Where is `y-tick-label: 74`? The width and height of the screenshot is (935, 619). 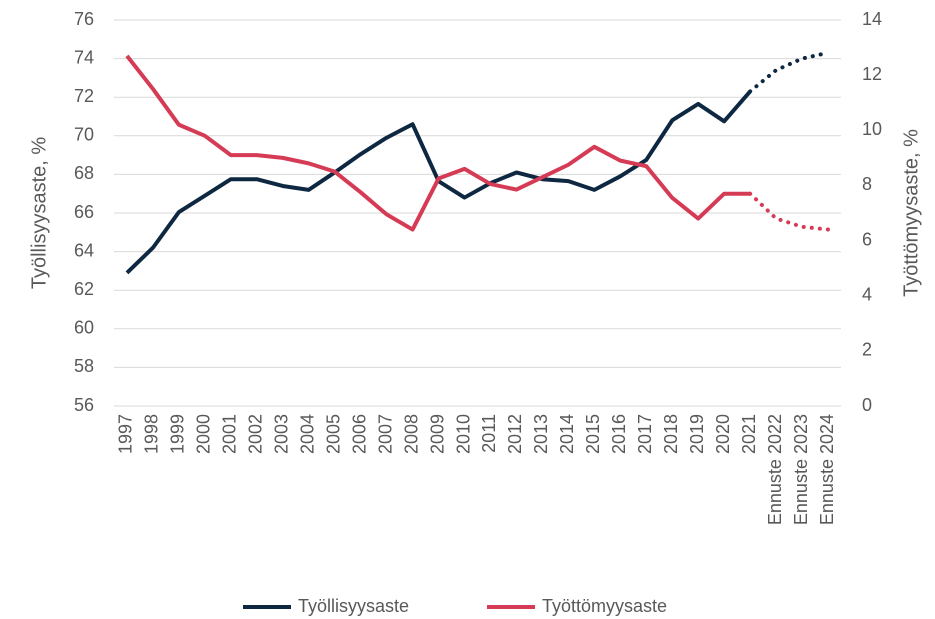
y-tick-label: 74 is located at coordinates (84, 57).